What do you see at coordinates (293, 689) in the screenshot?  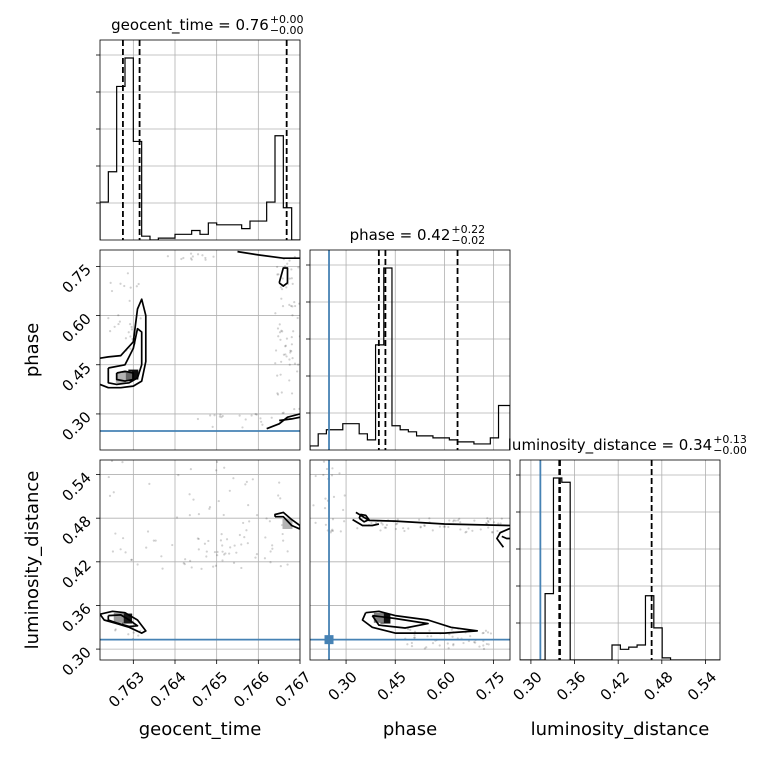 I see `x-tick-label: 0.767` at bounding box center [293, 689].